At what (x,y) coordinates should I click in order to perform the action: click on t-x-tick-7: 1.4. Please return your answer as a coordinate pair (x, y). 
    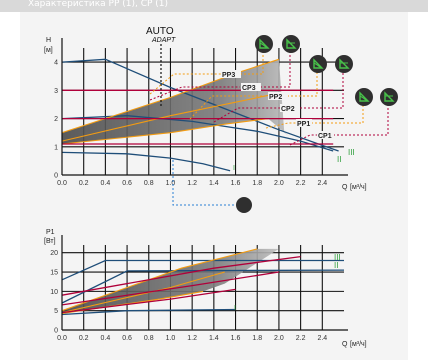
    Looking at the image, I should click on (214, 183).